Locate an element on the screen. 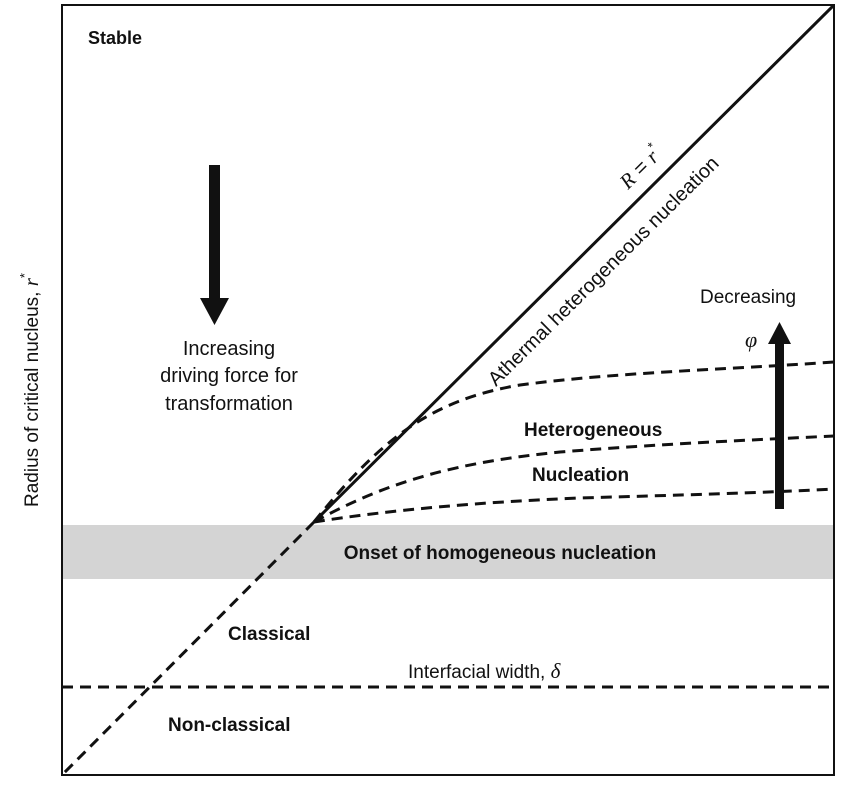  athermal-label: Athermal heterogeneous nucleation is located at coordinates (604, 271).